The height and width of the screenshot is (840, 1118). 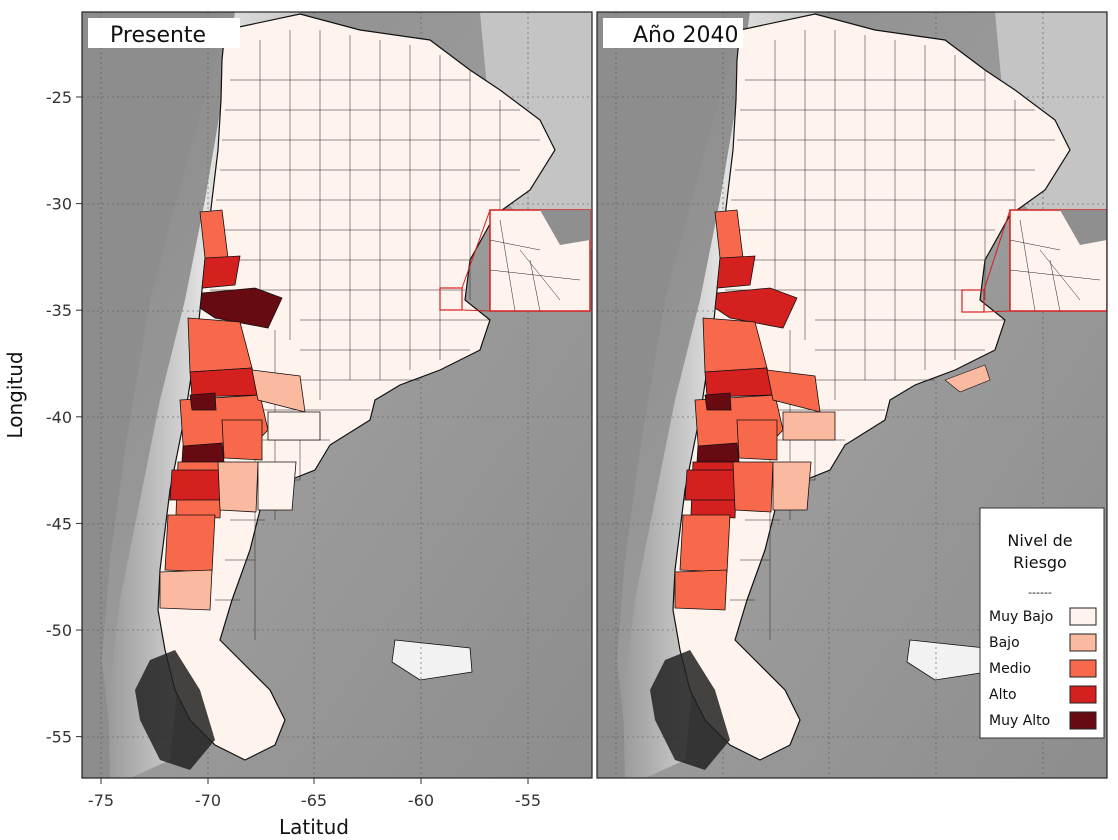 I want to click on y-axis: -25 -30 -35 -40 -45 -50 -55, so click(x=64, y=417).